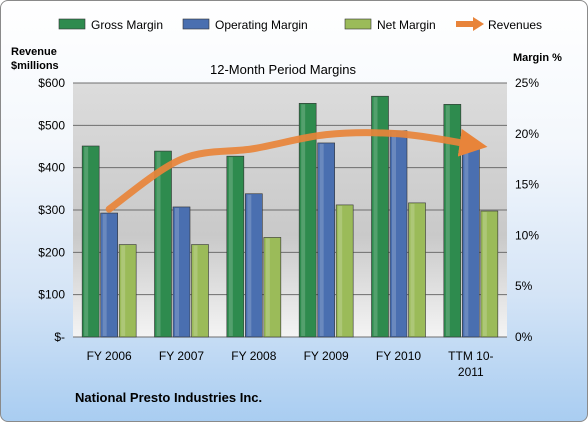  What do you see at coordinates (283, 69) in the screenshot?
I see `chart-title: 12-Month Period Margins` at bounding box center [283, 69].